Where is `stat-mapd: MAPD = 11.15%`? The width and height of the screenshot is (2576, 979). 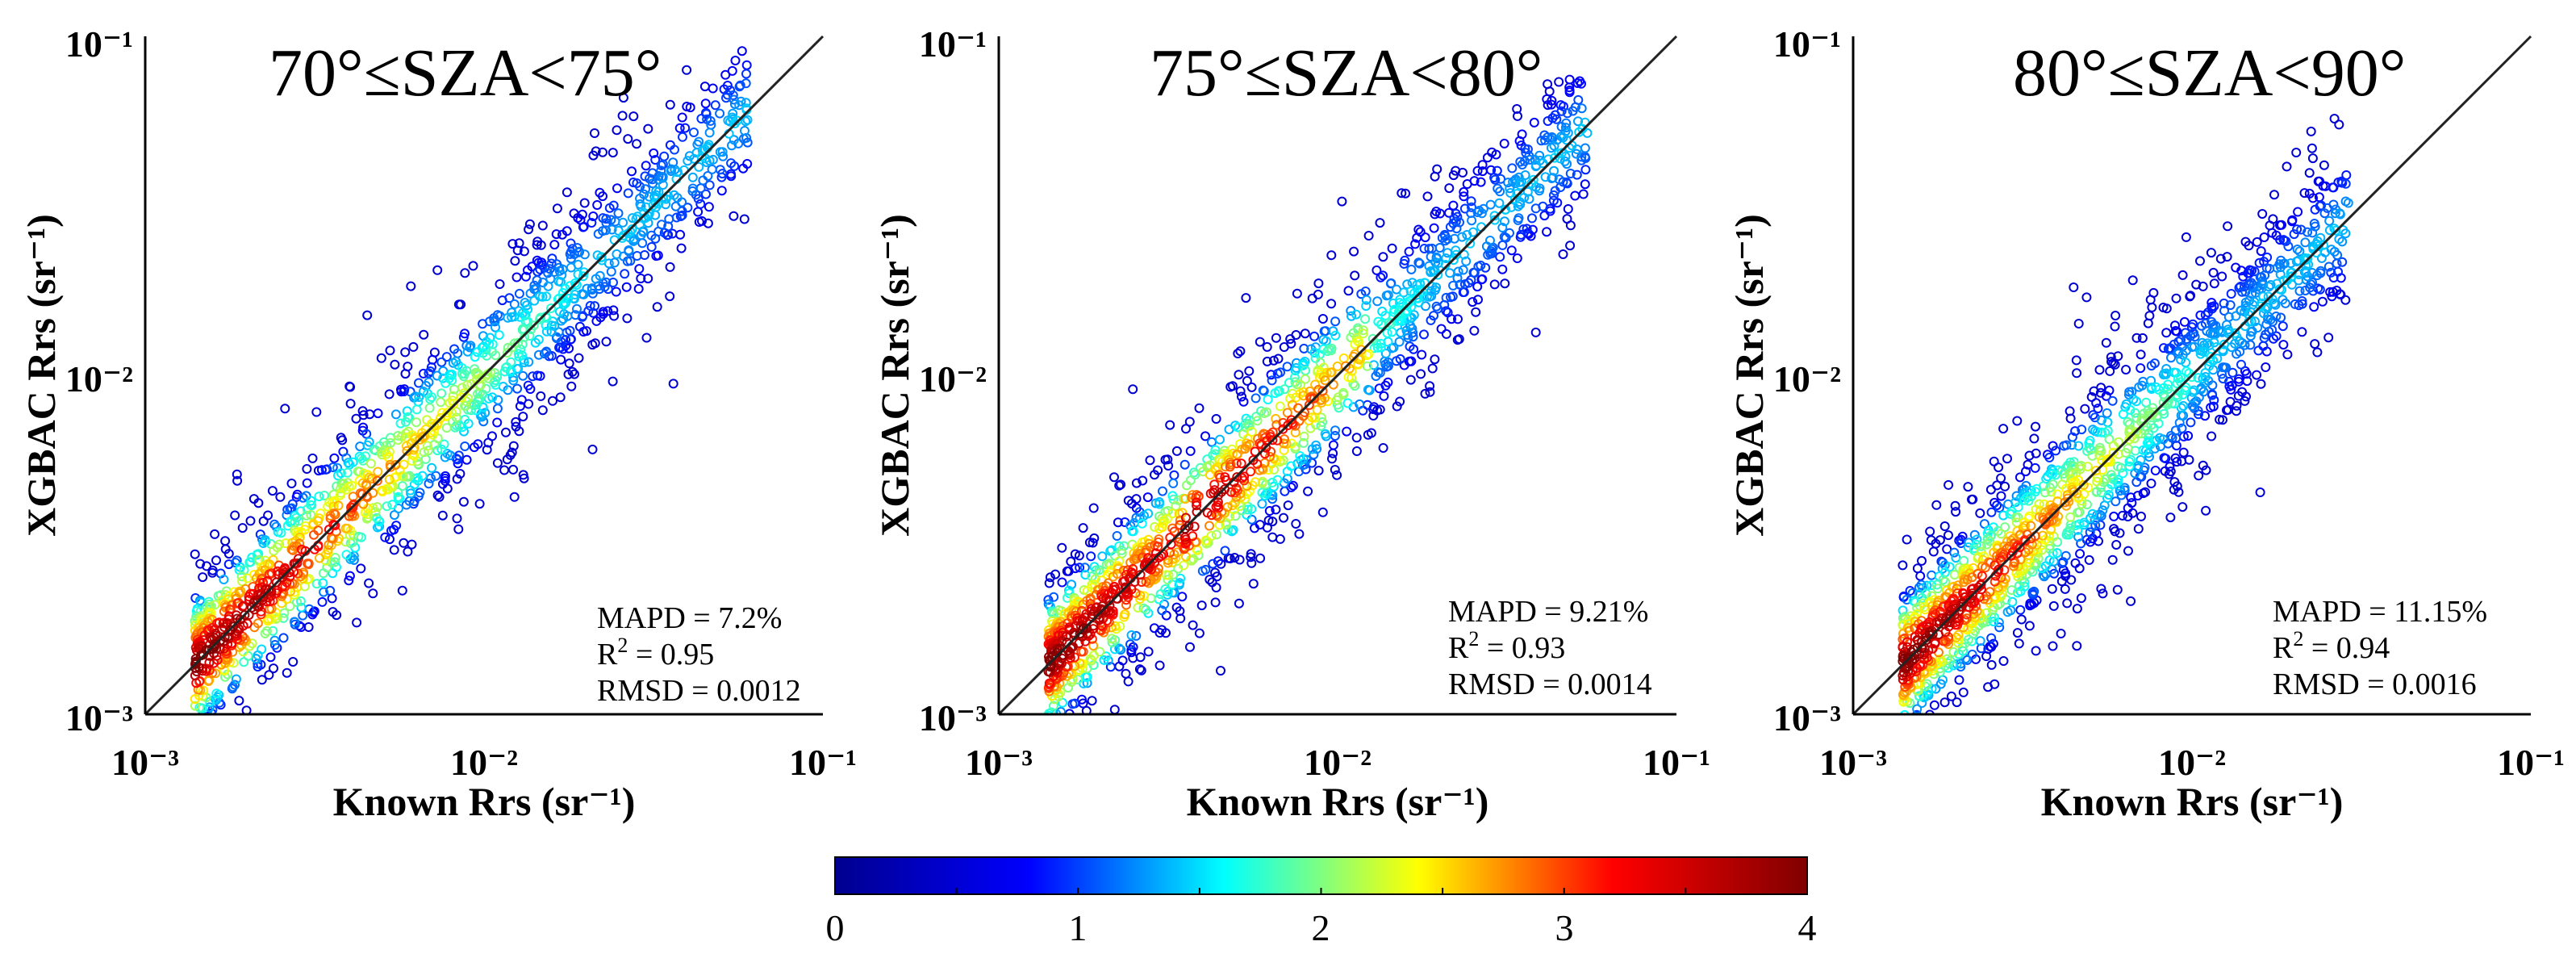
stat-mapd: MAPD = 11.15% is located at coordinates (2380, 612).